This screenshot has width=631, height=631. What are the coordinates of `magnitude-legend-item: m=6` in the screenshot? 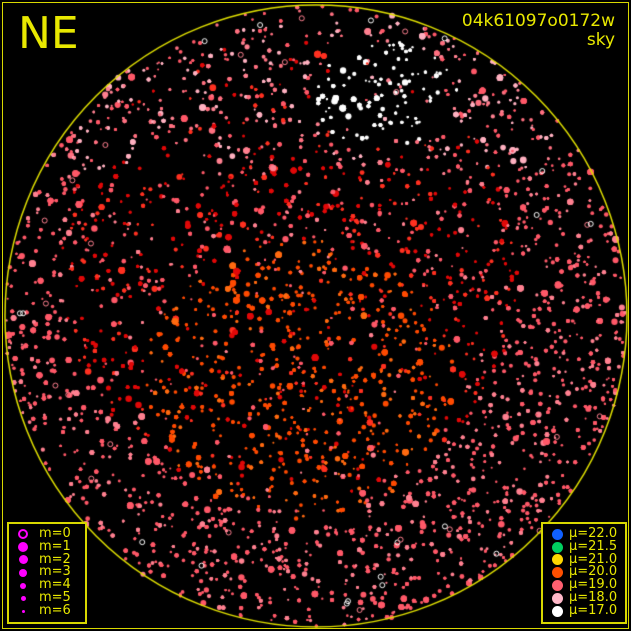 It's located at (47, 610).